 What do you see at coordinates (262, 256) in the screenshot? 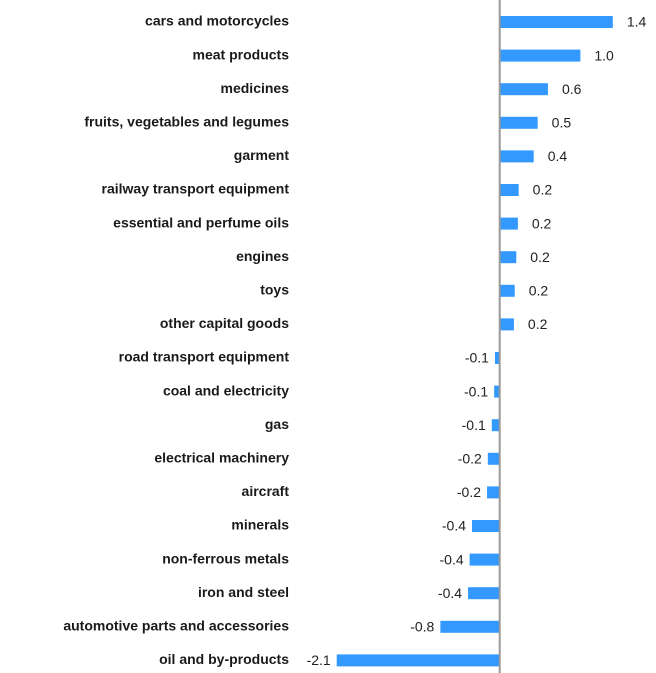
I see `category-label: engines` at bounding box center [262, 256].